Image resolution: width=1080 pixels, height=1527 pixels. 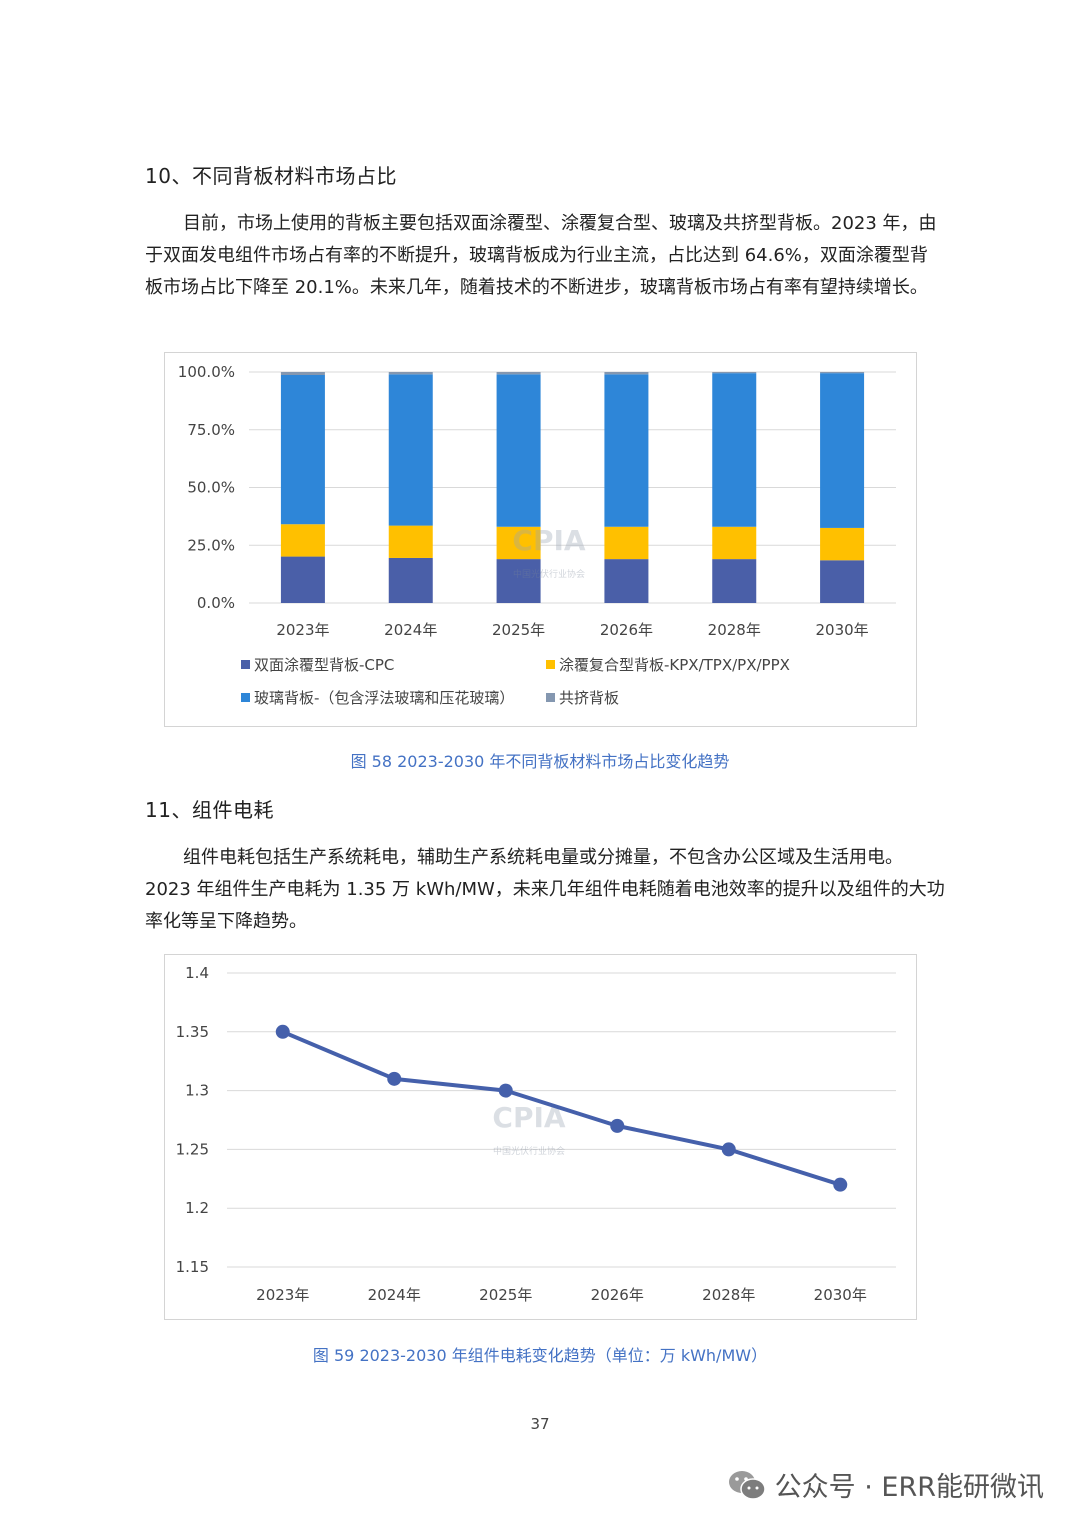 What do you see at coordinates (206, 372) in the screenshot?
I see `y-tick-label: 100.0%` at bounding box center [206, 372].